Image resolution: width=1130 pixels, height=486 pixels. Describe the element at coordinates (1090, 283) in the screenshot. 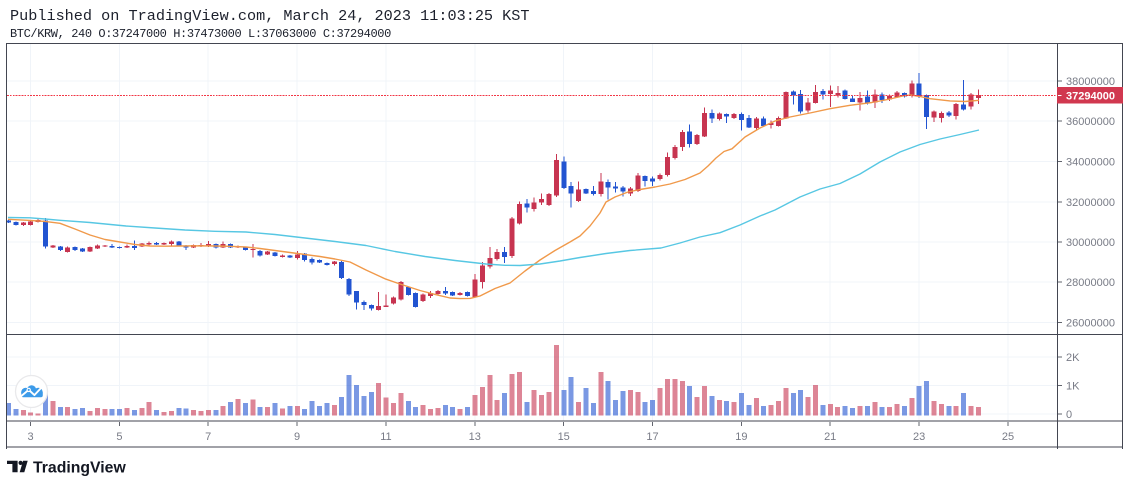

I see `svg-text: 28000000` at that location.